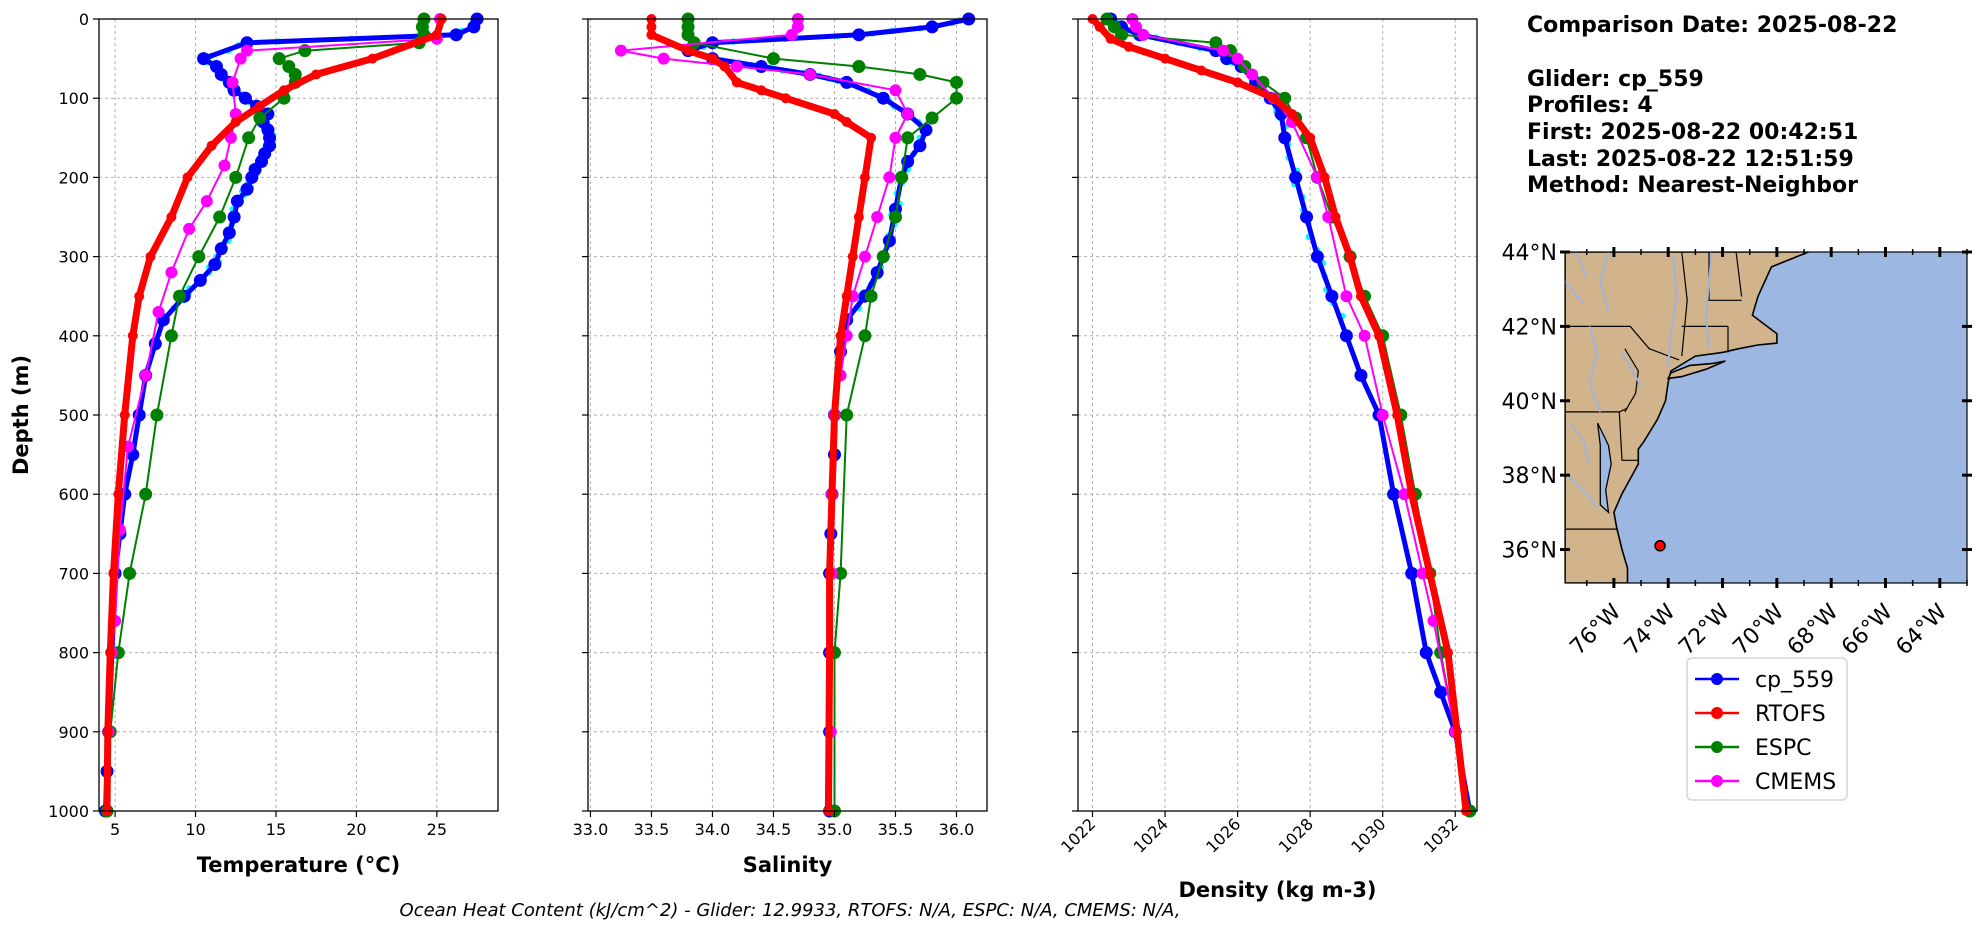 The width and height of the screenshot is (1980, 934). Describe the element at coordinates (1813, 629) in the screenshot. I see `map-lon-label: 68°W` at that location.